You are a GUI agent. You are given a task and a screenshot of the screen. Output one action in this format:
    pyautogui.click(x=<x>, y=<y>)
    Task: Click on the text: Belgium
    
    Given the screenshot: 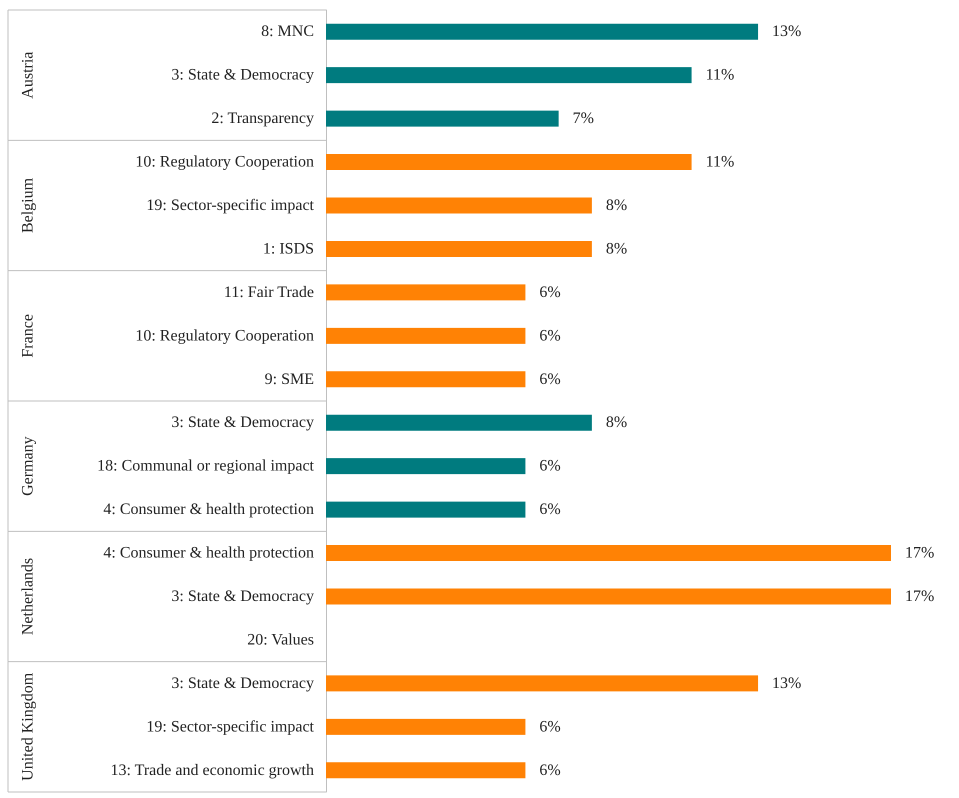 What is the action you would take?
    pyautogui.click(x=28, y=205)
    